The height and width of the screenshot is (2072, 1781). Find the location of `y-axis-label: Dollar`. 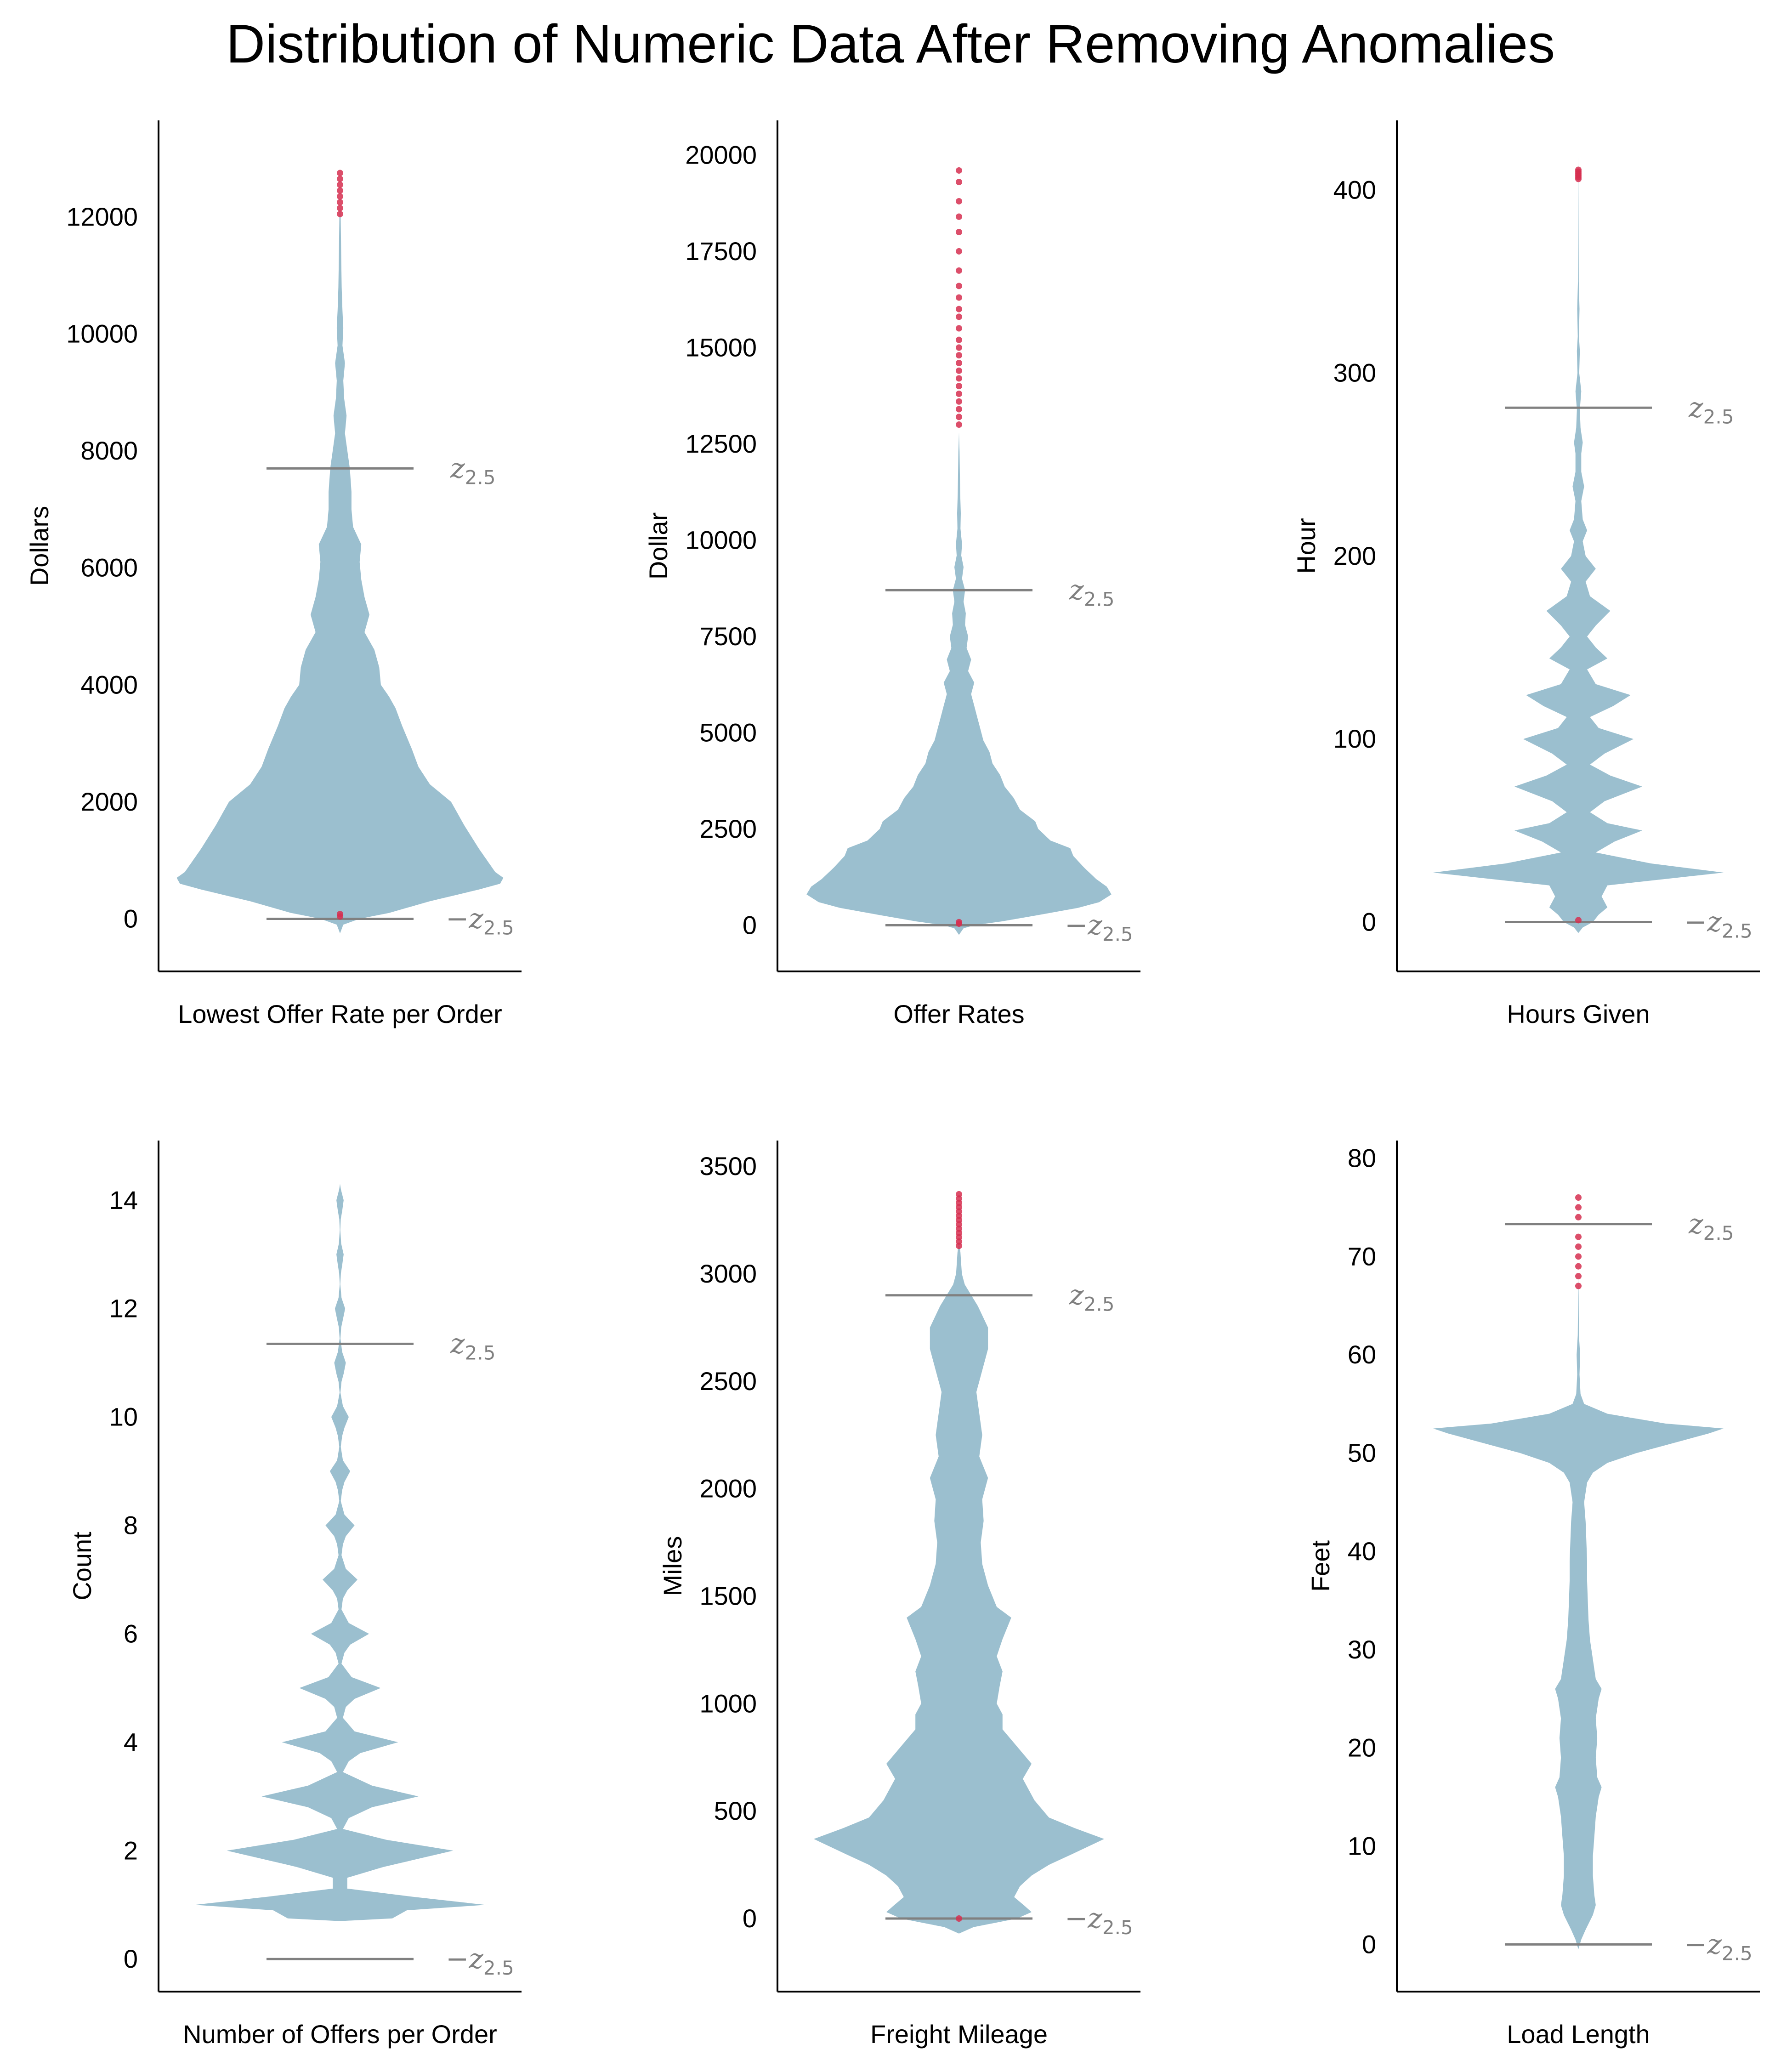

y-axis-label: Dollar is located at coordinates (659, 545).